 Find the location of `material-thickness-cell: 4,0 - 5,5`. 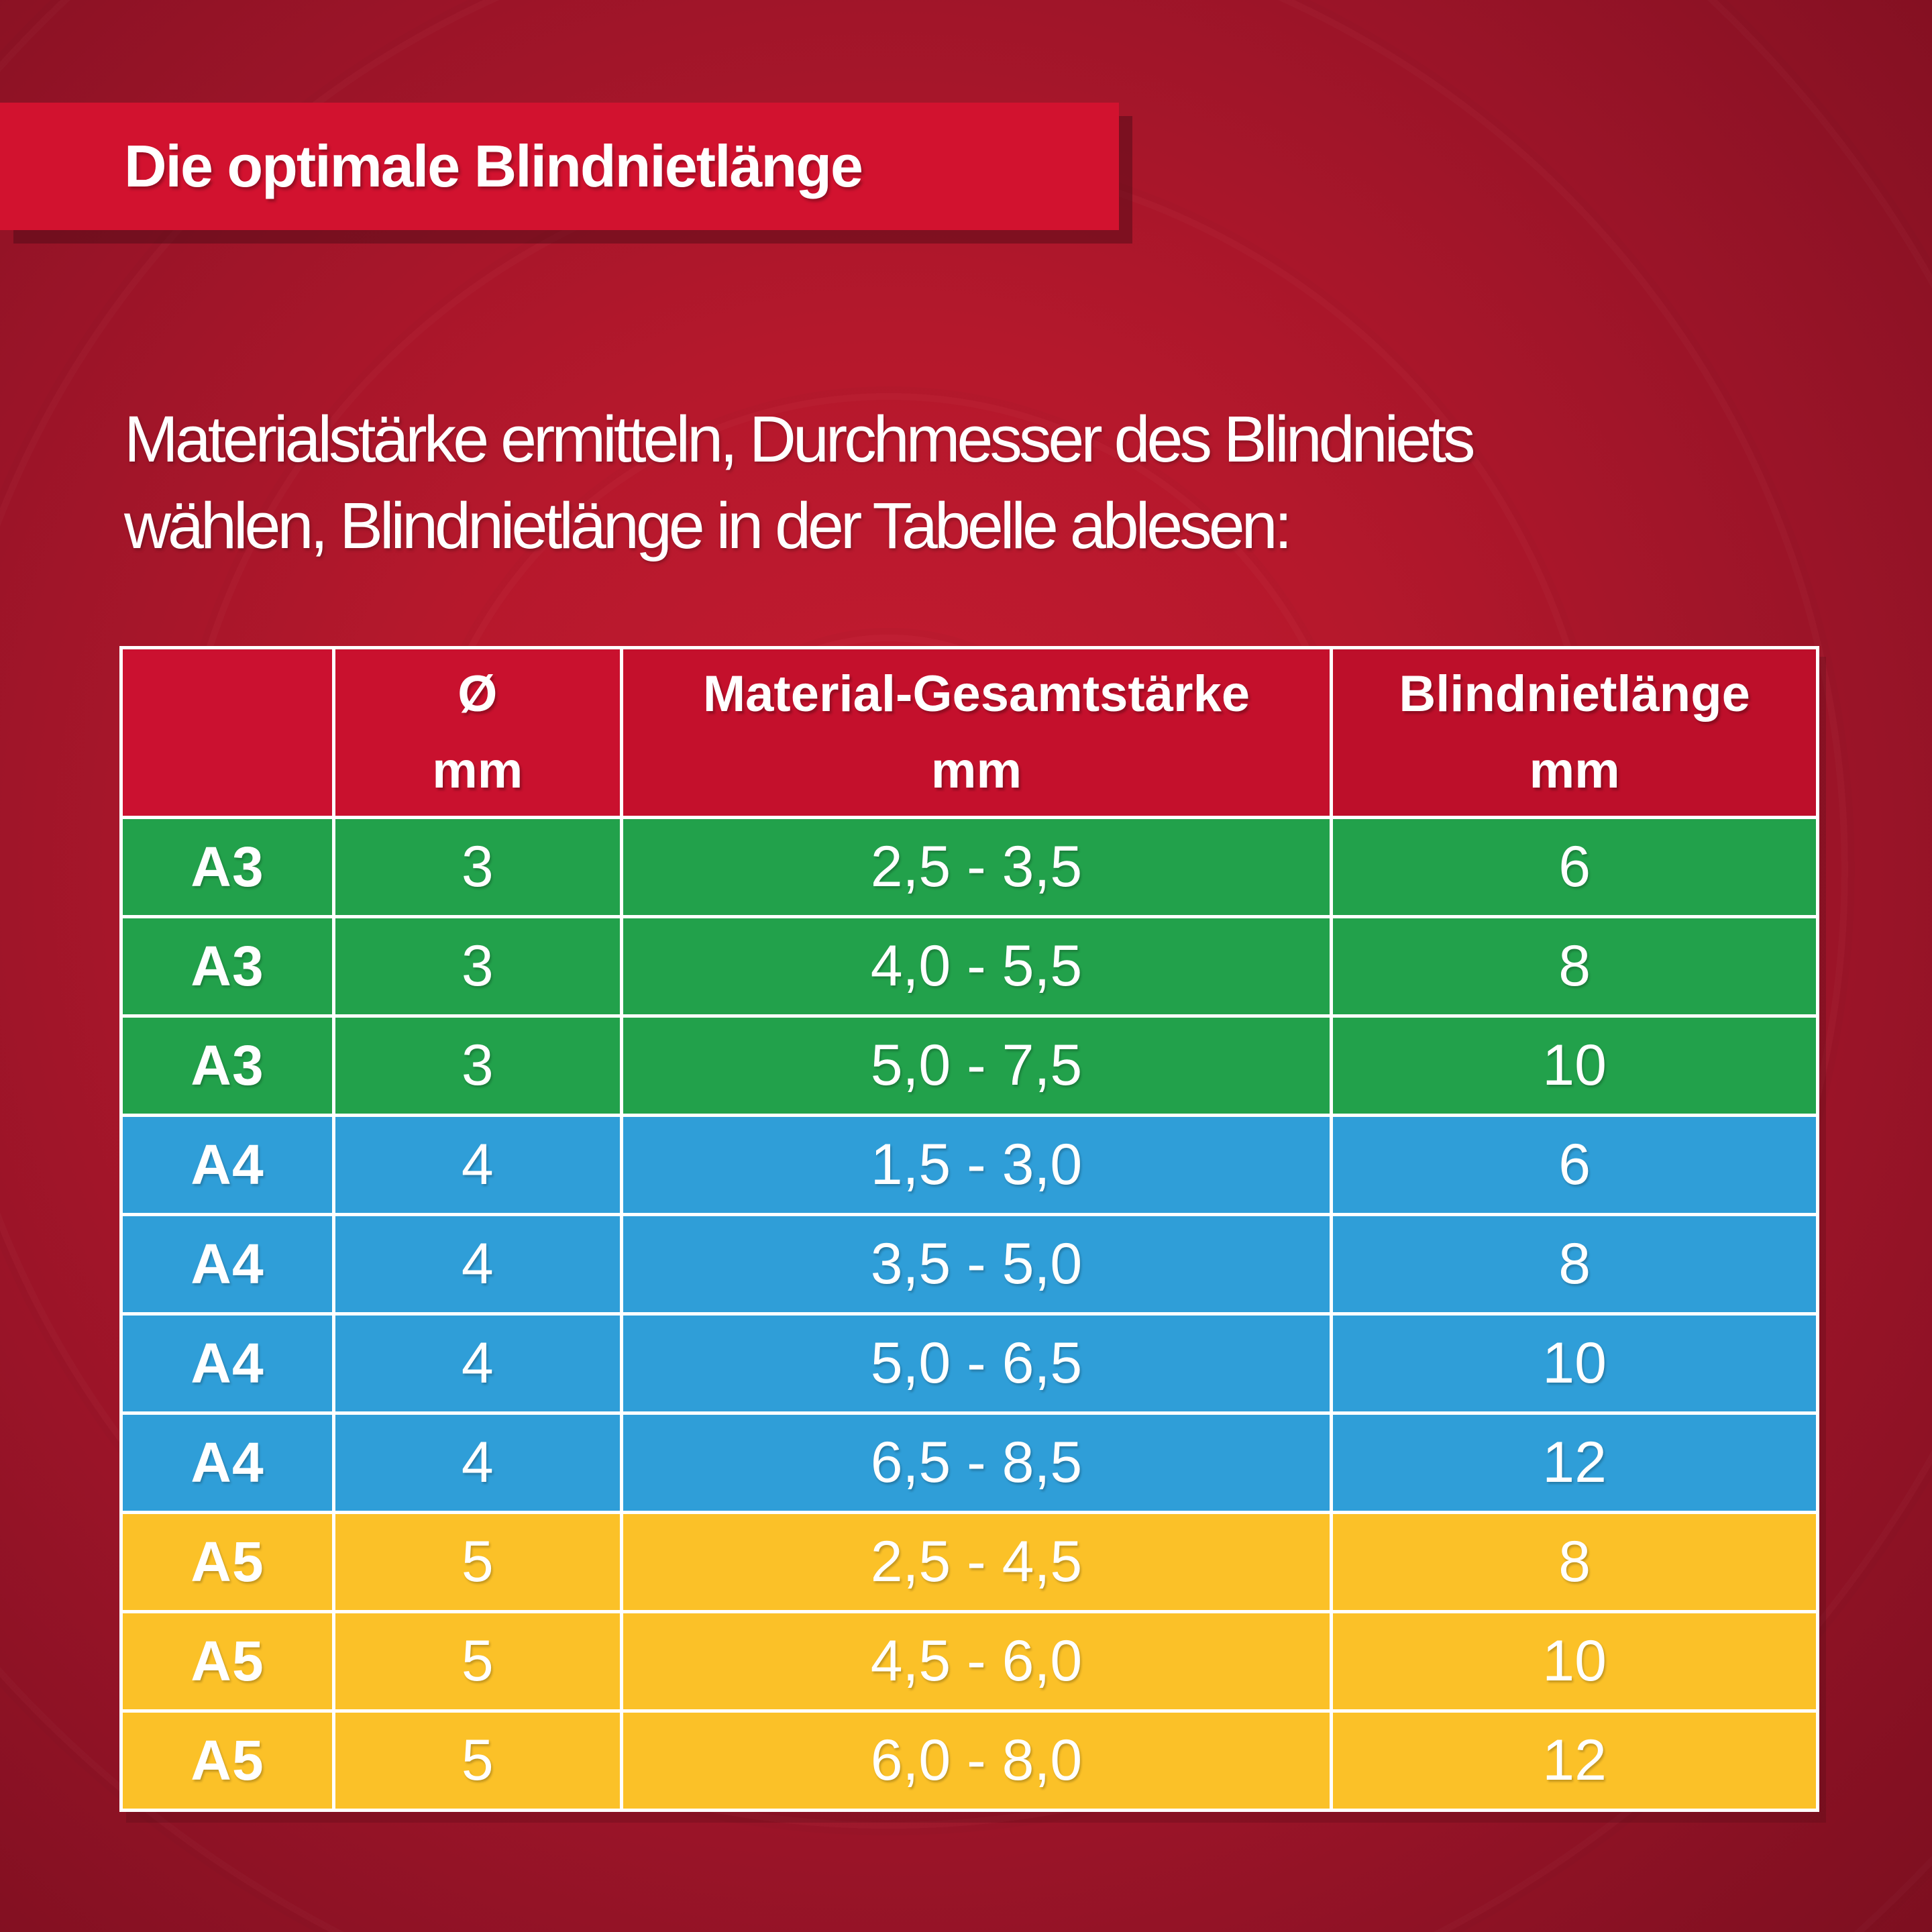

material-thickness-cell: 4,0 - 5,5 is located at coordinates (976, 966).